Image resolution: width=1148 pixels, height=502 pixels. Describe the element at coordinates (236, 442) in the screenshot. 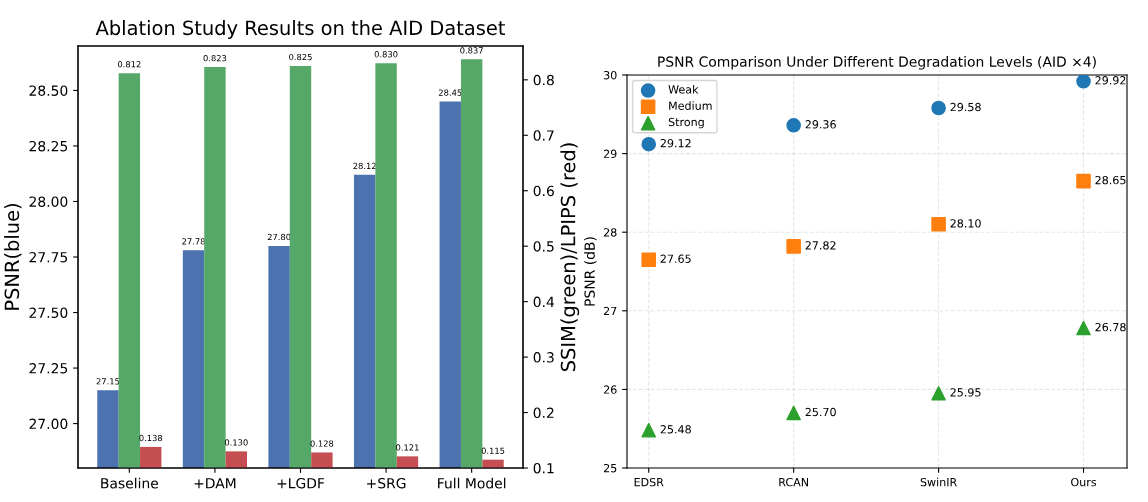

I see `data-label: 0.130` at that location.